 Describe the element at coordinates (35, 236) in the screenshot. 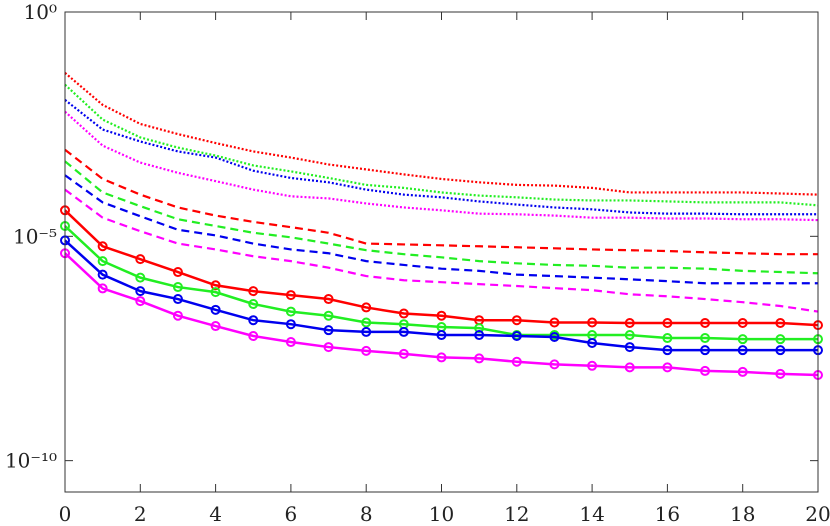

I see `y-tick-label: 10⁻⁵` at that location.